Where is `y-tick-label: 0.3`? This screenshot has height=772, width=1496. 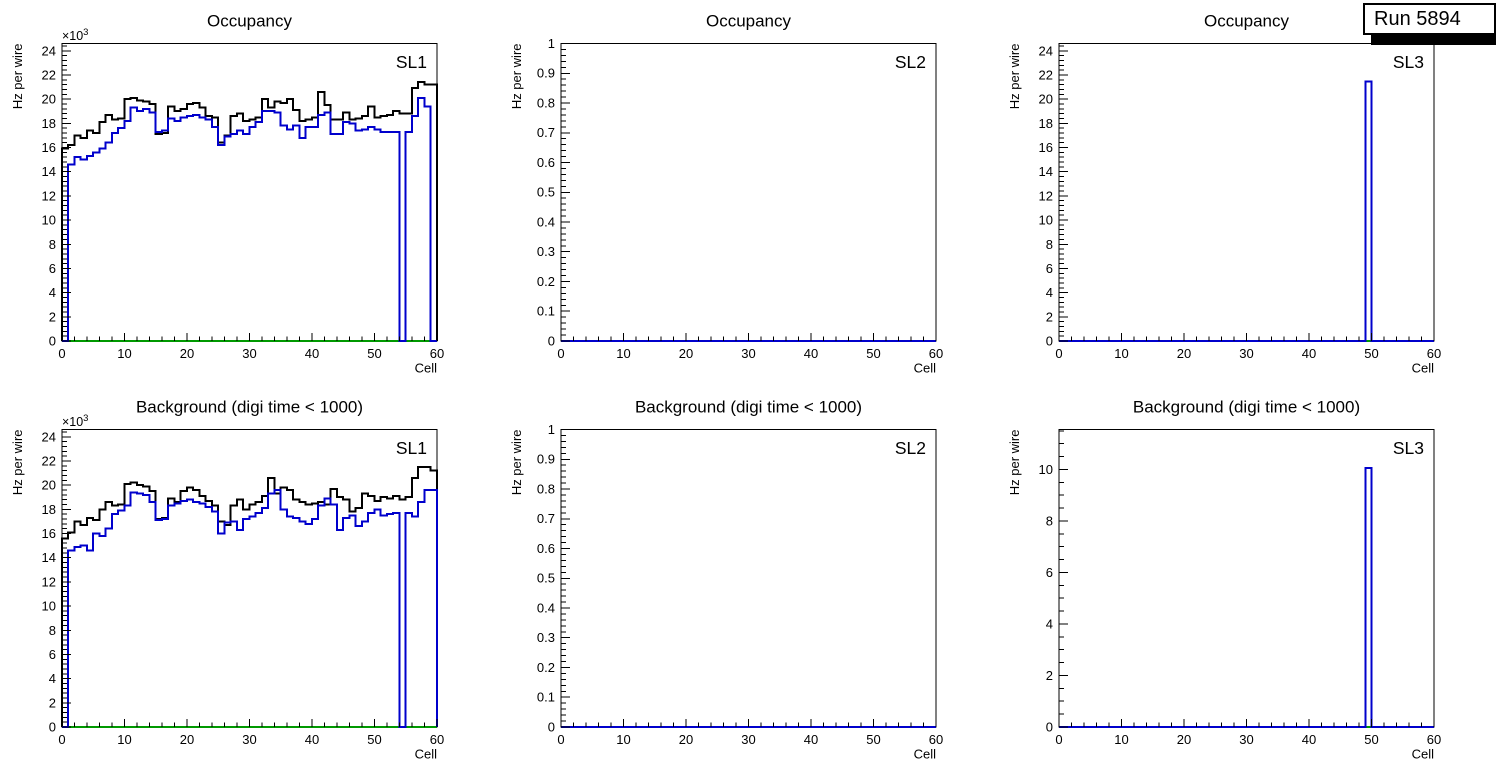 y-tick-label: 0.3 is located at coordinates (546, 251).